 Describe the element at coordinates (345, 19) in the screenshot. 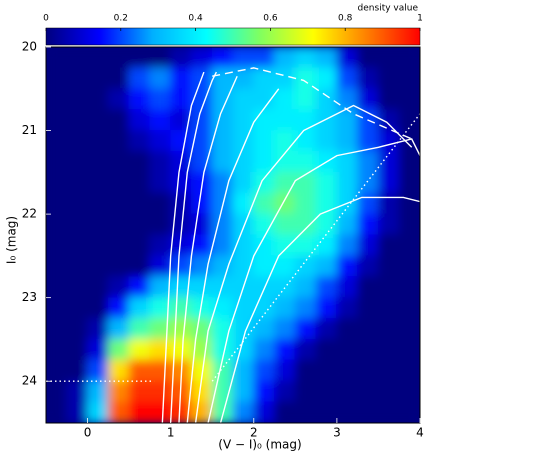

I see `colorbar-tick-label: 0.8` at that location.